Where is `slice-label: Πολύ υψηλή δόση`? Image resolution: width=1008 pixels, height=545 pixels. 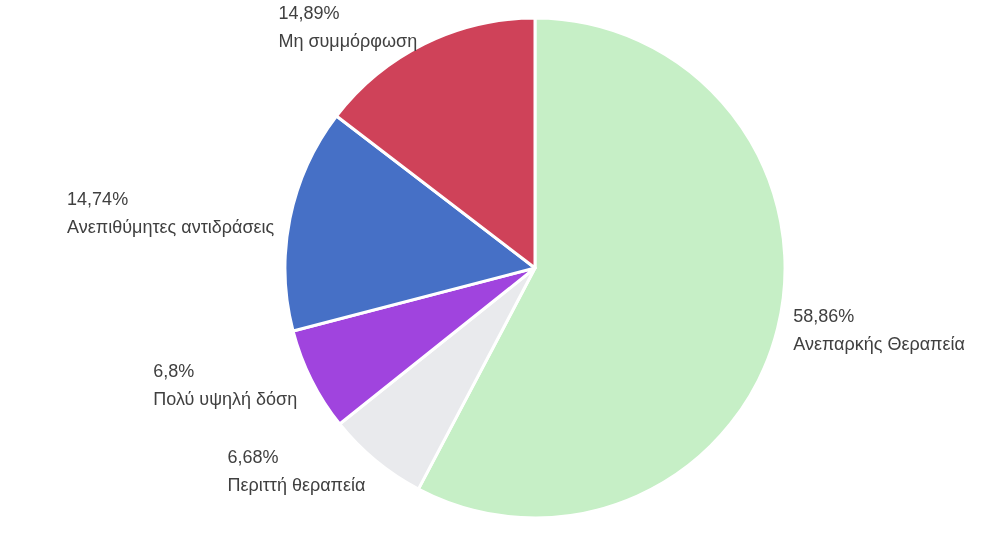 slice-label: Πολύ υψηλή δόση is located at coordinates (225, 398).